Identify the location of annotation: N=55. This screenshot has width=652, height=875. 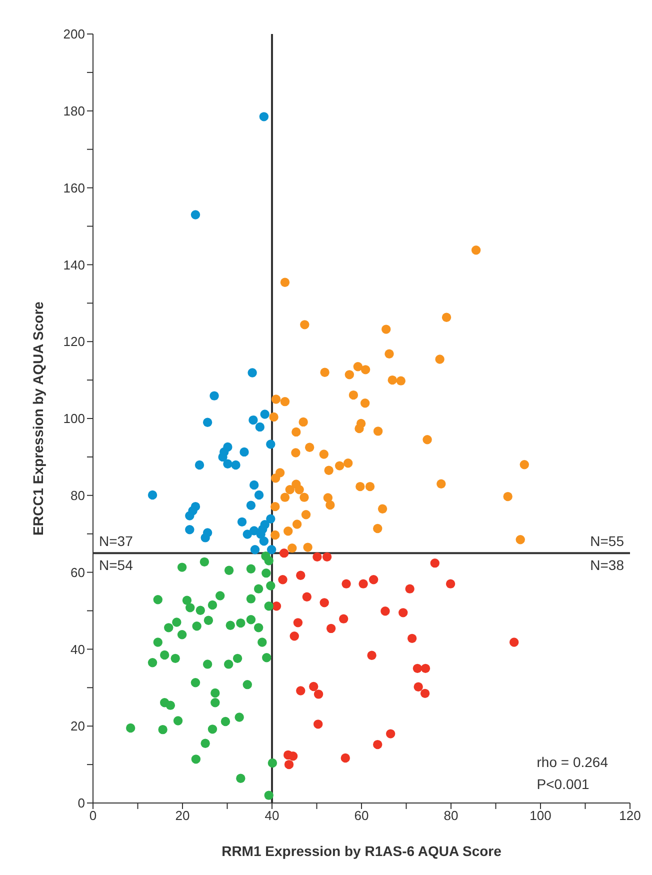
(607, 541).